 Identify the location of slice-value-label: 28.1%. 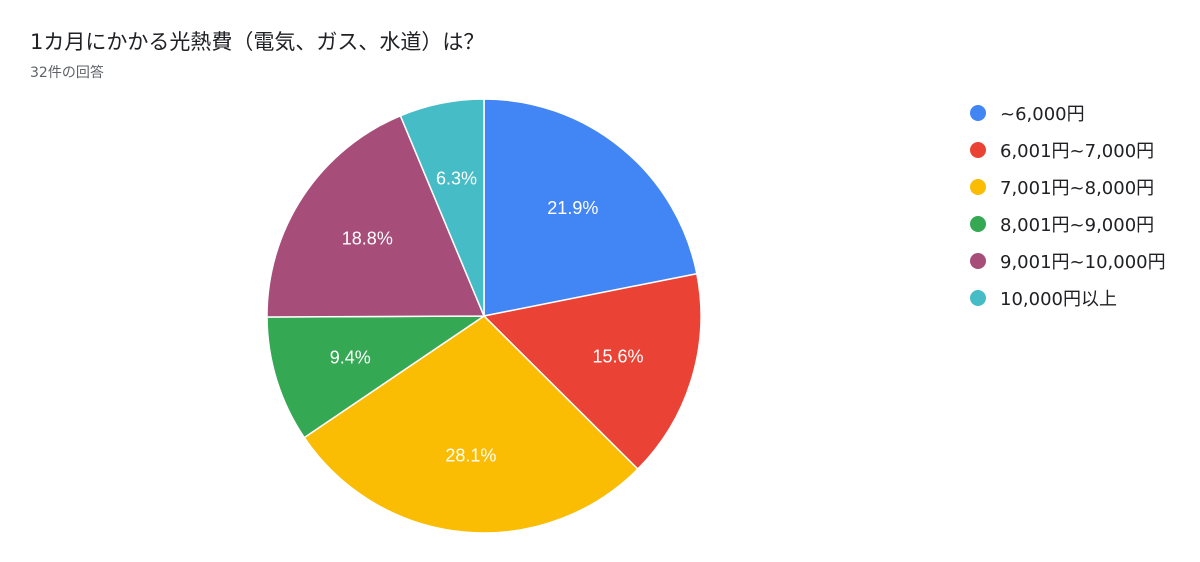
(470, 455).